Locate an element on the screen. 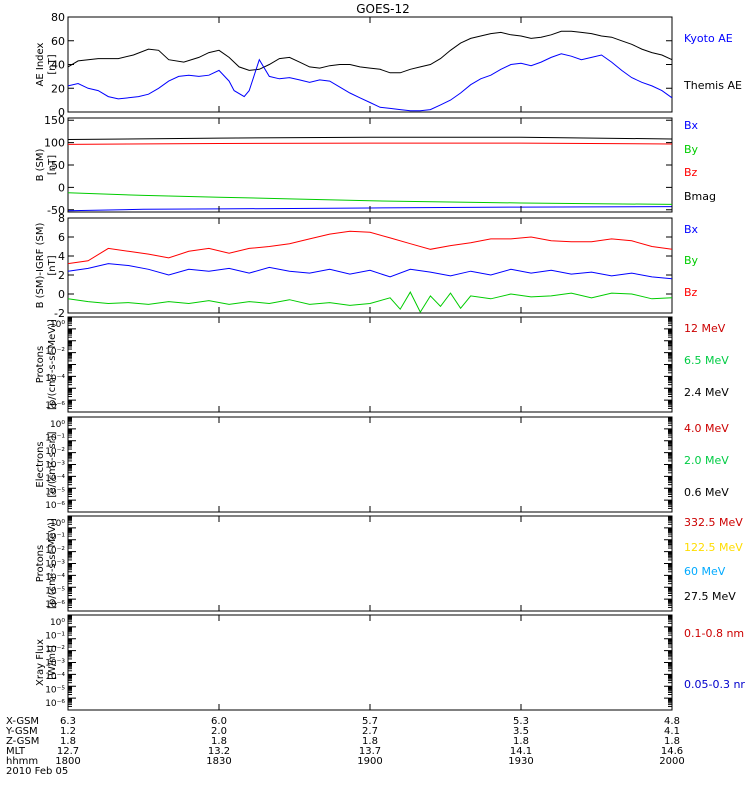 This screenshot has height=800, width=750. plot-date: 2010 Feb 05 is located at coordinates (37, 771).